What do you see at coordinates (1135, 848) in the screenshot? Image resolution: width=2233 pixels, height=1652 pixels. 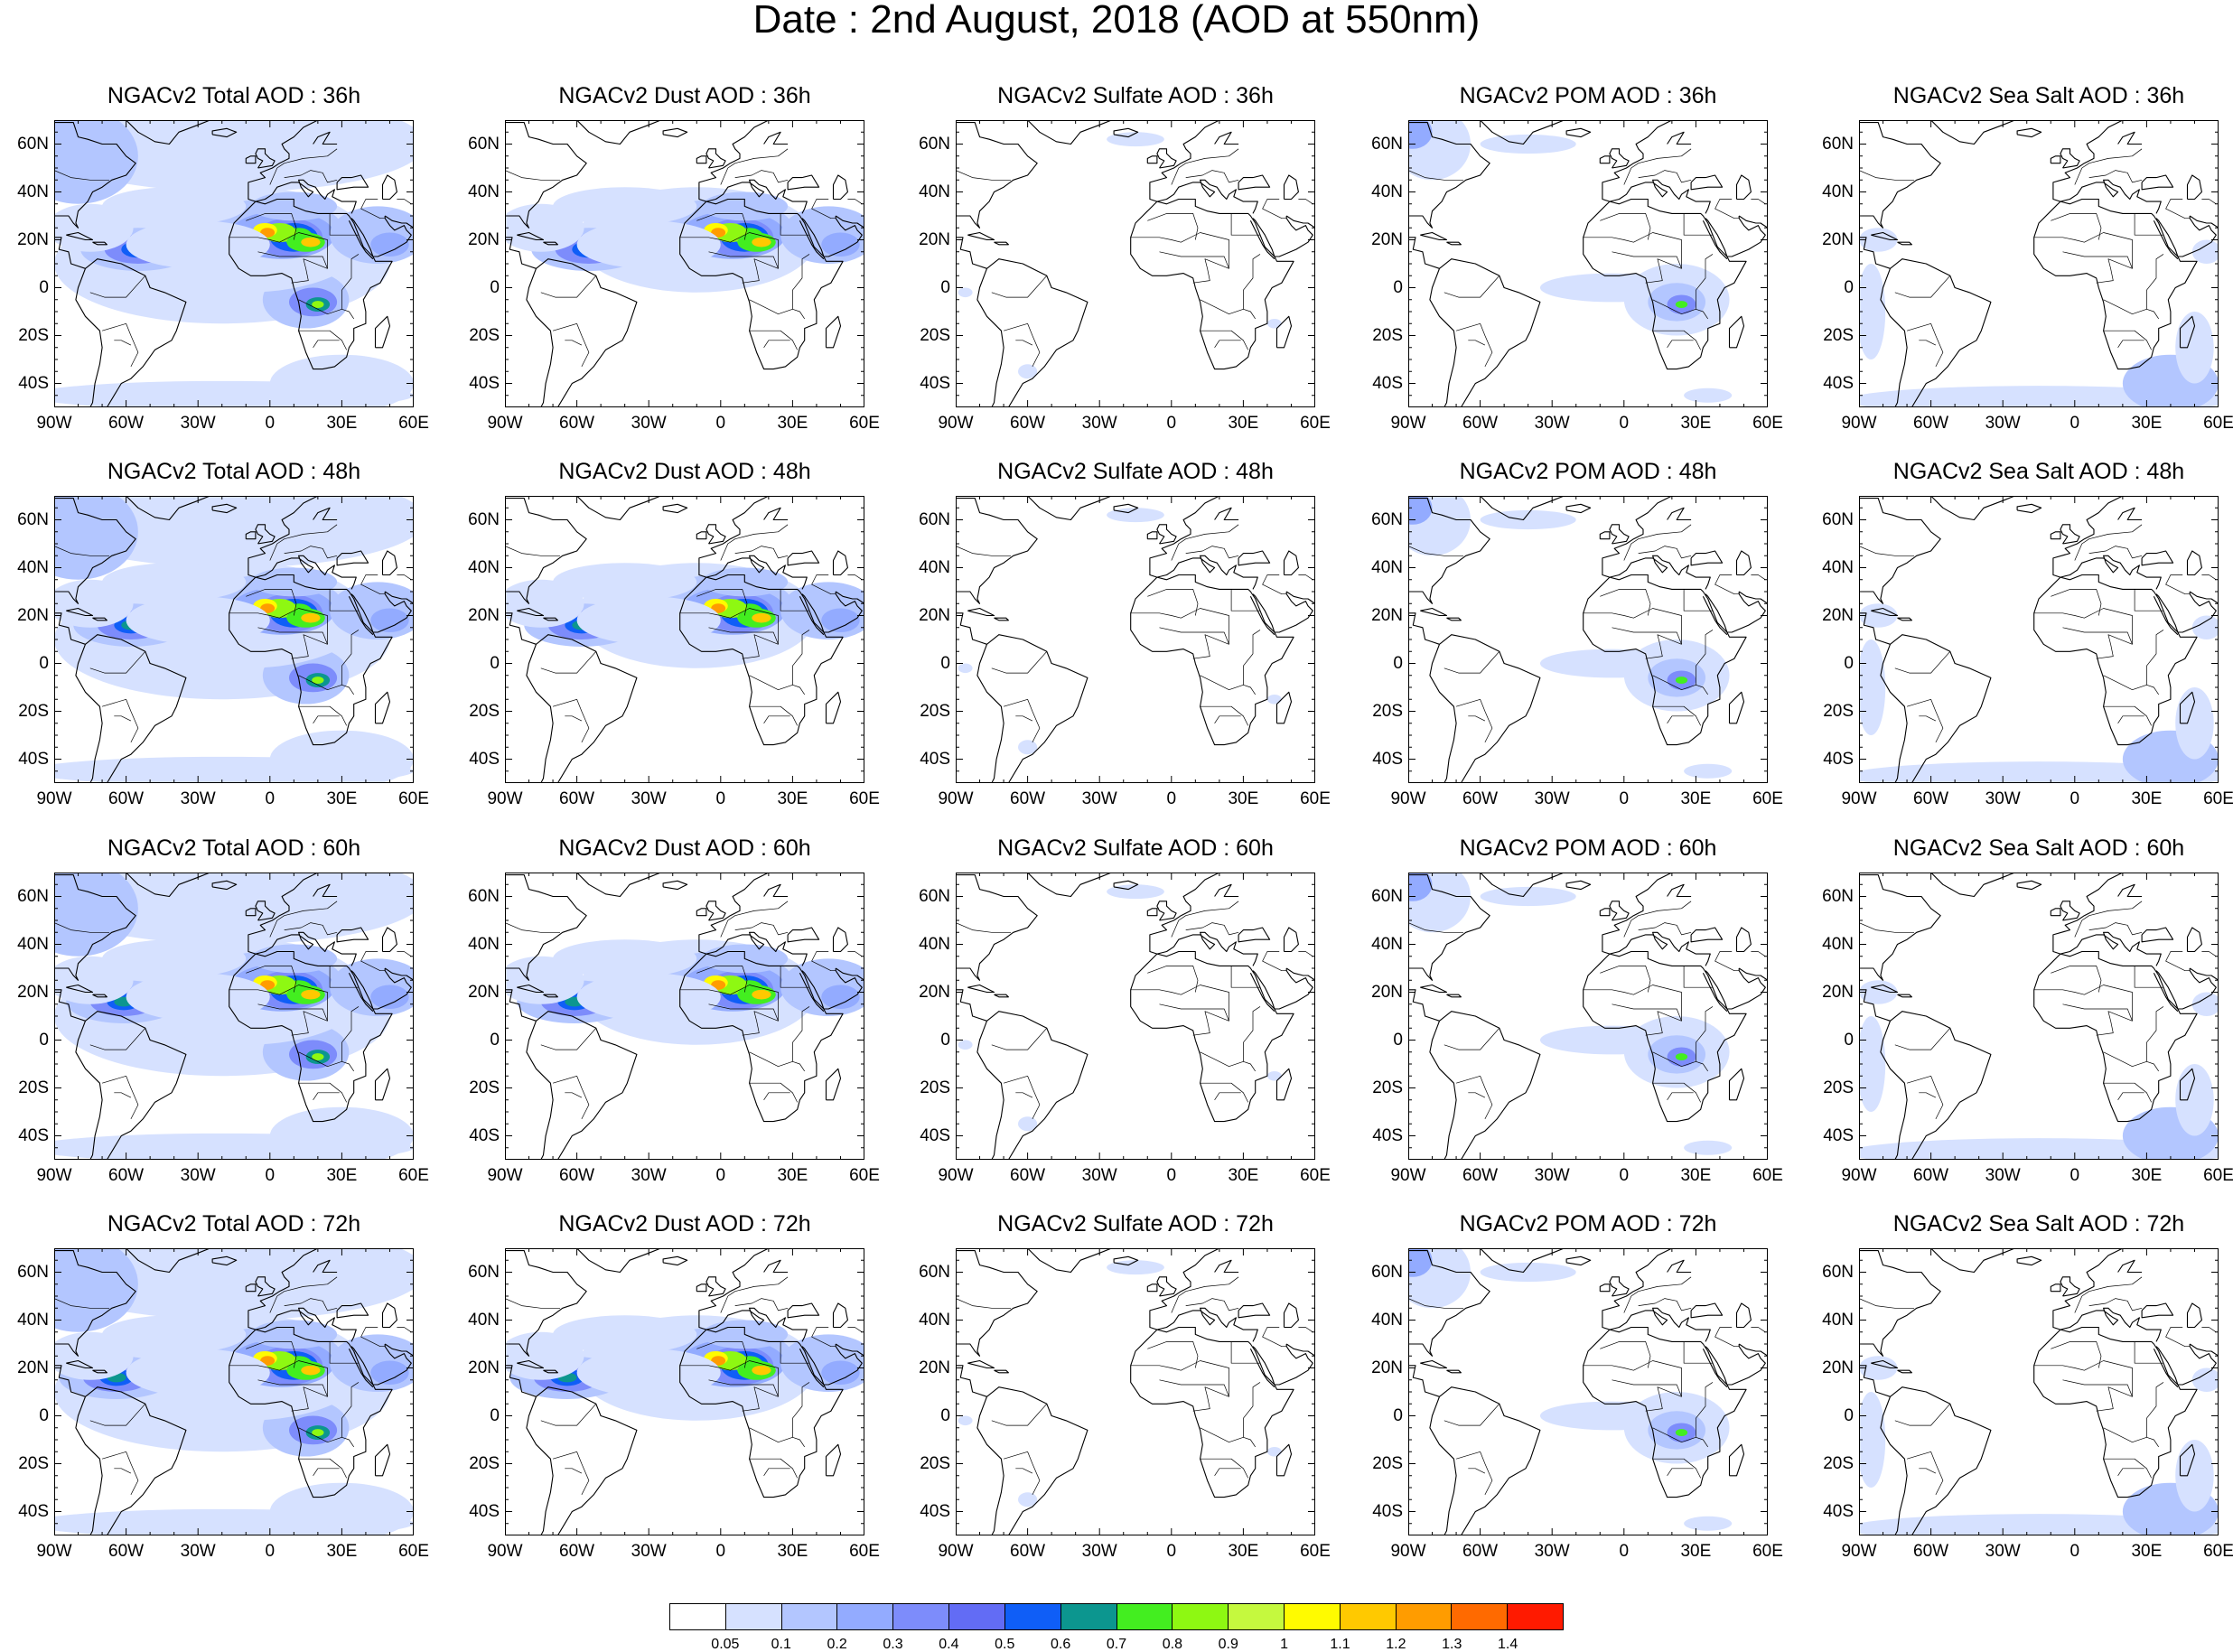 I see `panel-title: NGACv2 Sulfate AOD : 60h` at bounding box center [1135, 848].